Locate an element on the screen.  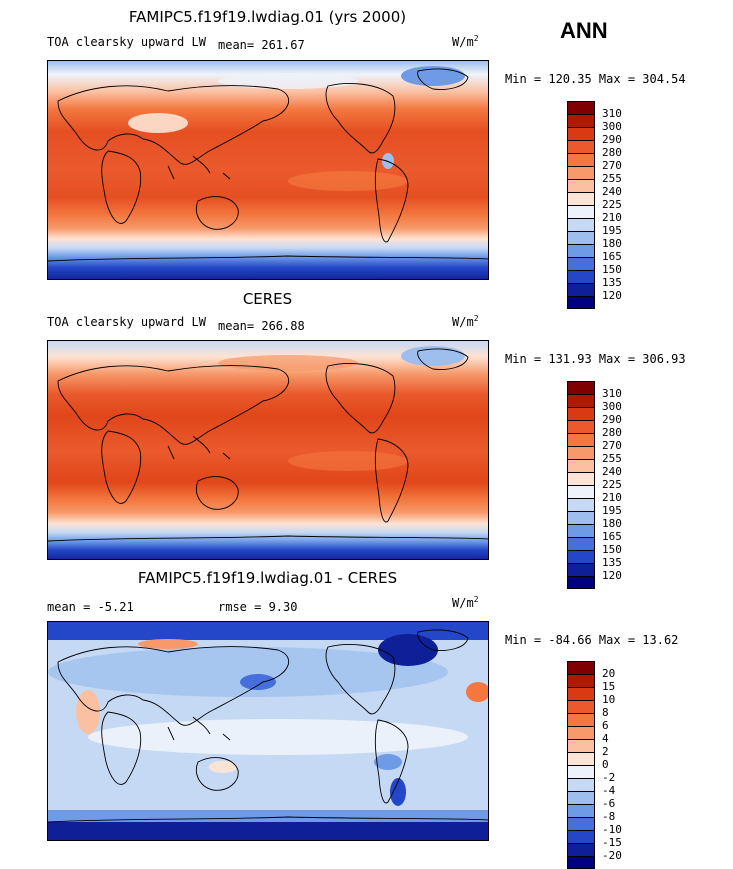
season-label: ANN is located at coordinates (584, 30).